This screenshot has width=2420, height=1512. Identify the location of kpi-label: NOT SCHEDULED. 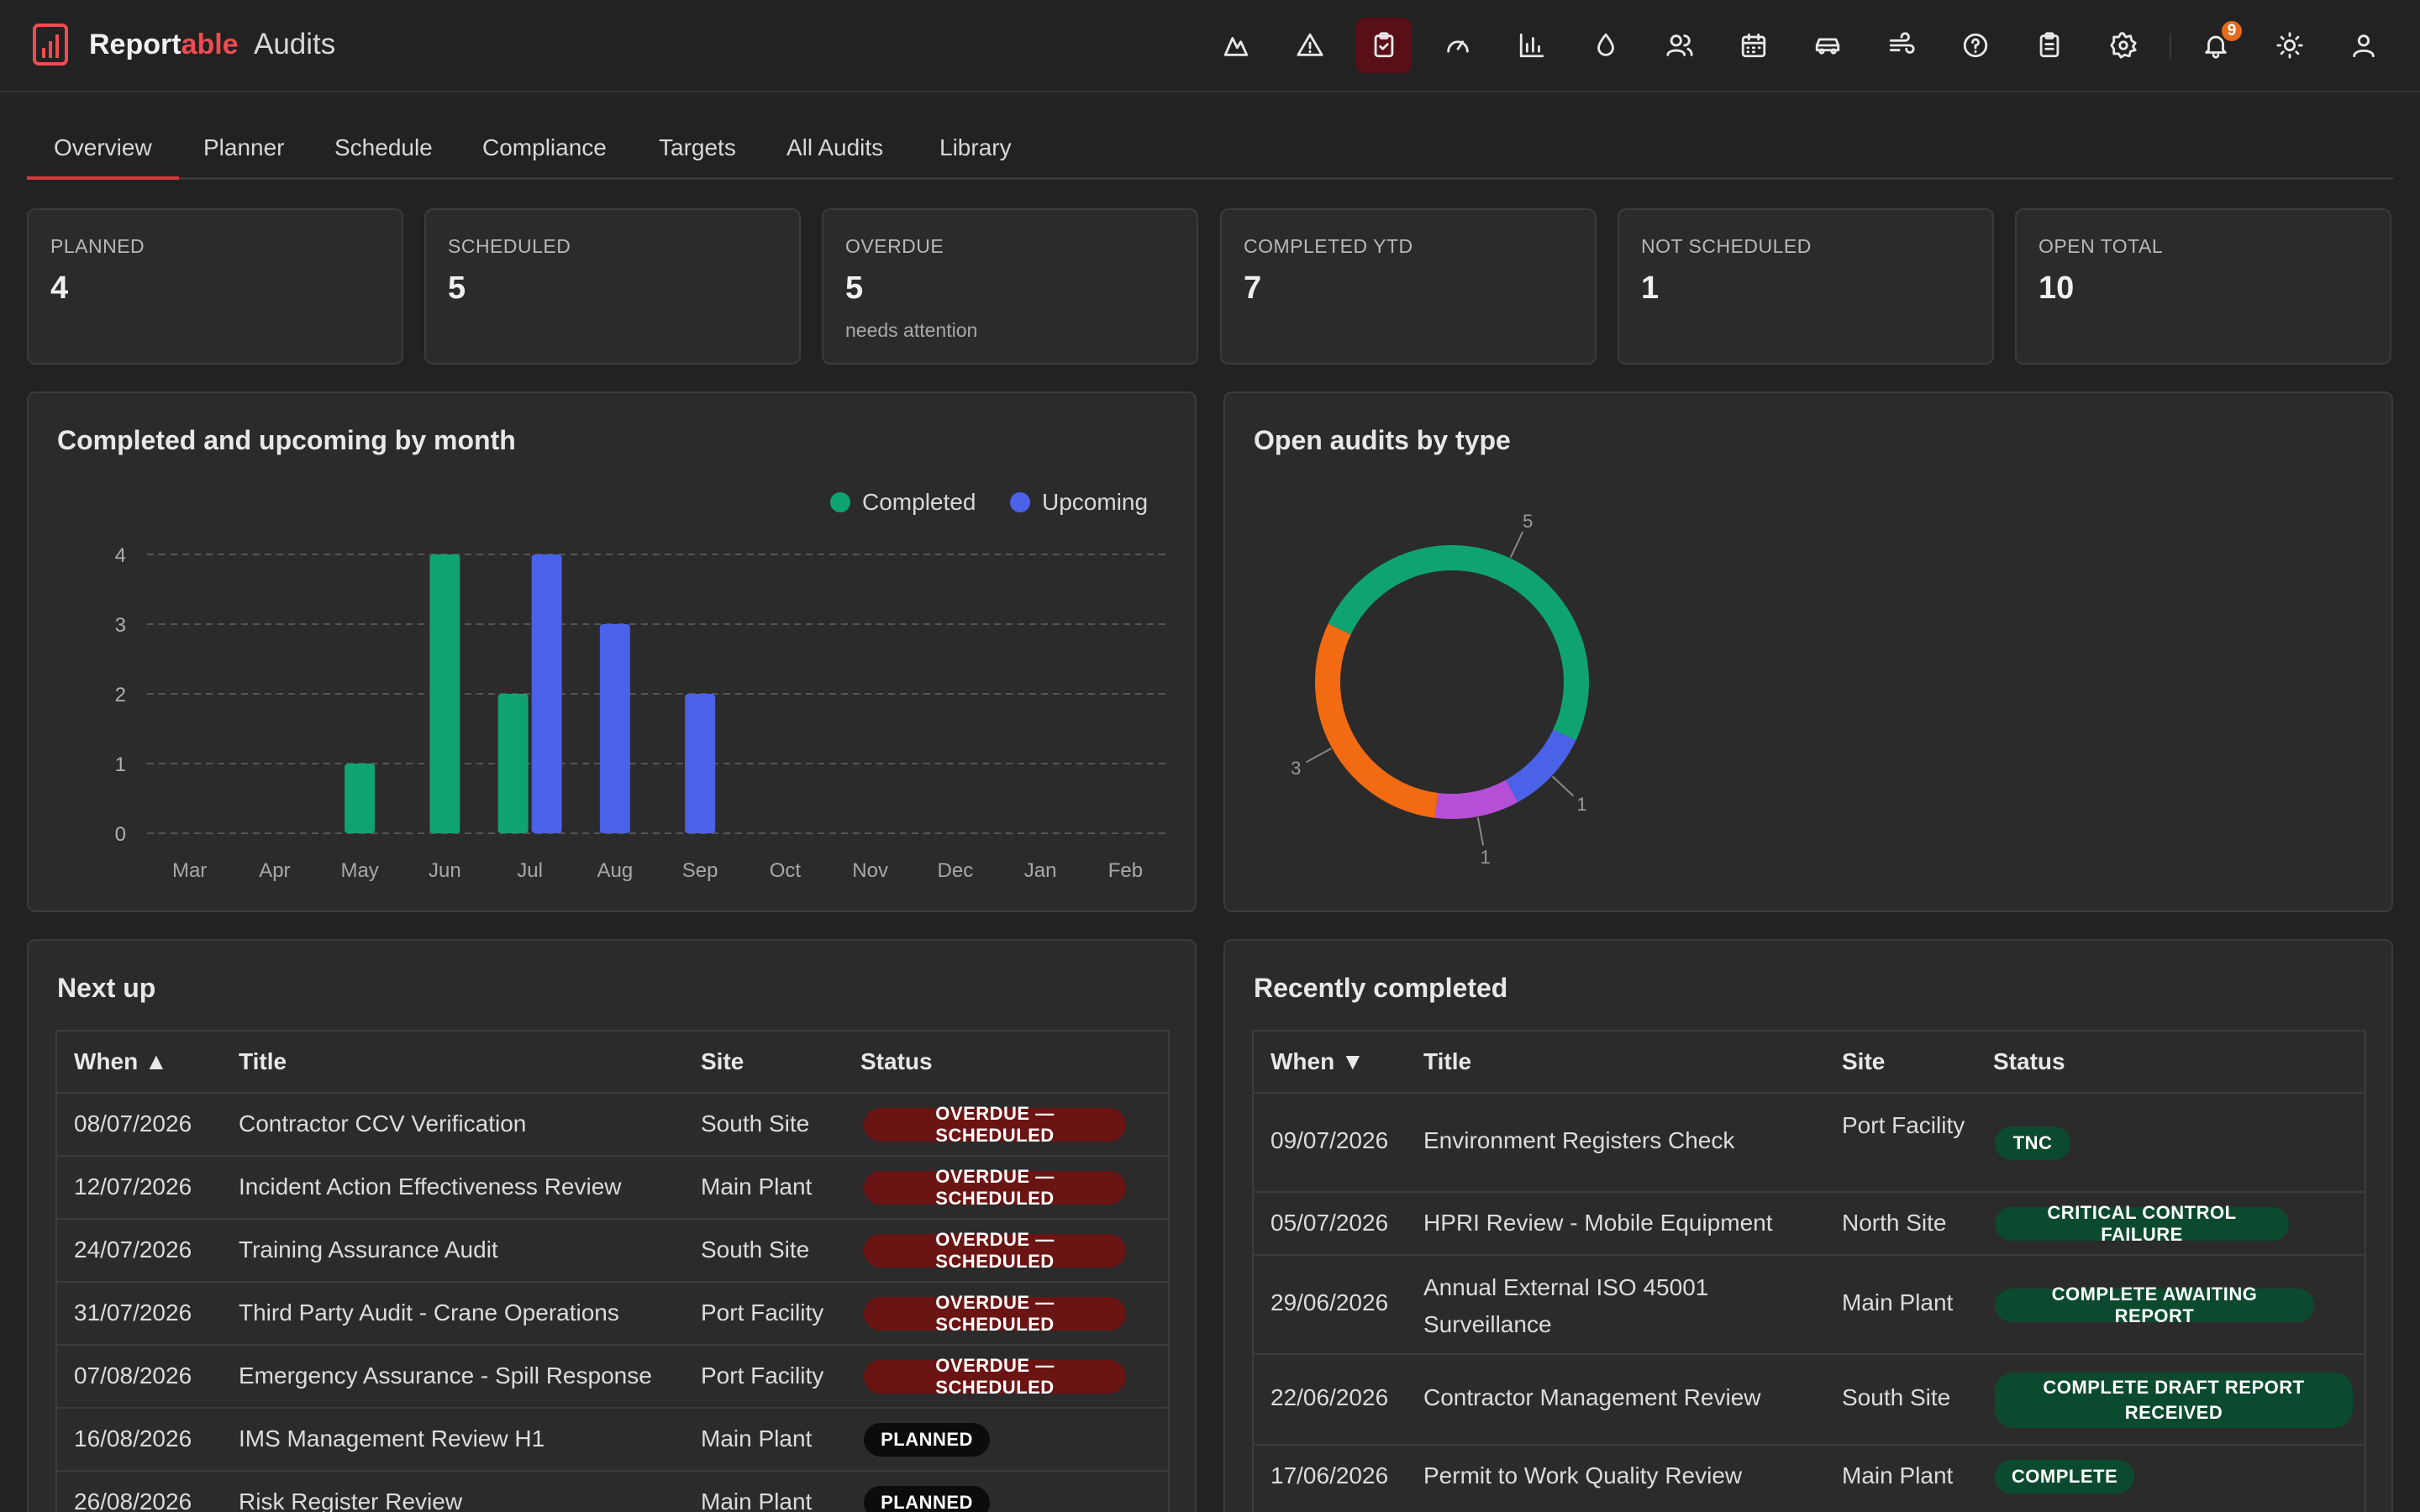
(1727, 246).